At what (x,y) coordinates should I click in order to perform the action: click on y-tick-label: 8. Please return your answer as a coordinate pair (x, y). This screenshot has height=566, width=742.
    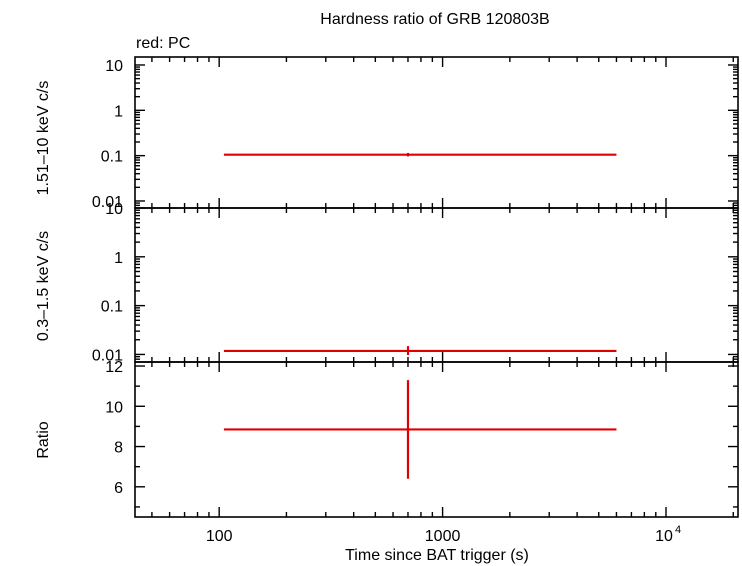
    Looking at the image, I should click on (118, 448).